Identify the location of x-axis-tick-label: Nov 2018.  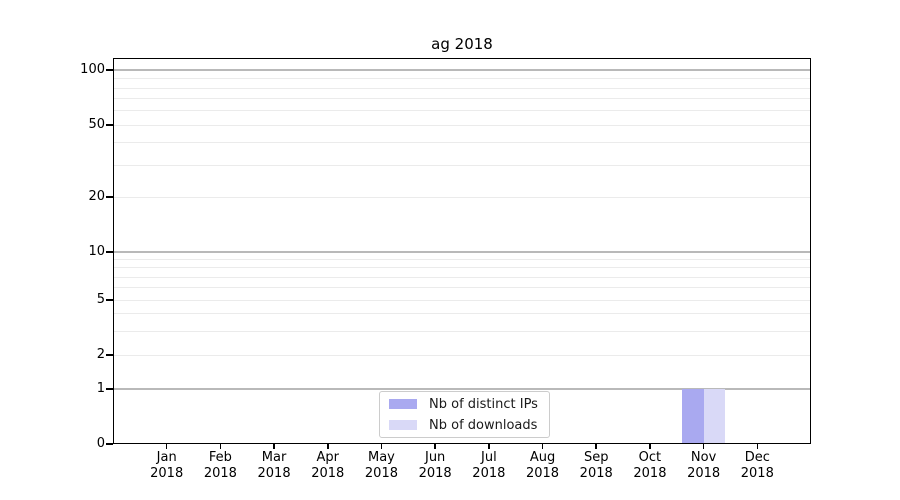
(704, 465).